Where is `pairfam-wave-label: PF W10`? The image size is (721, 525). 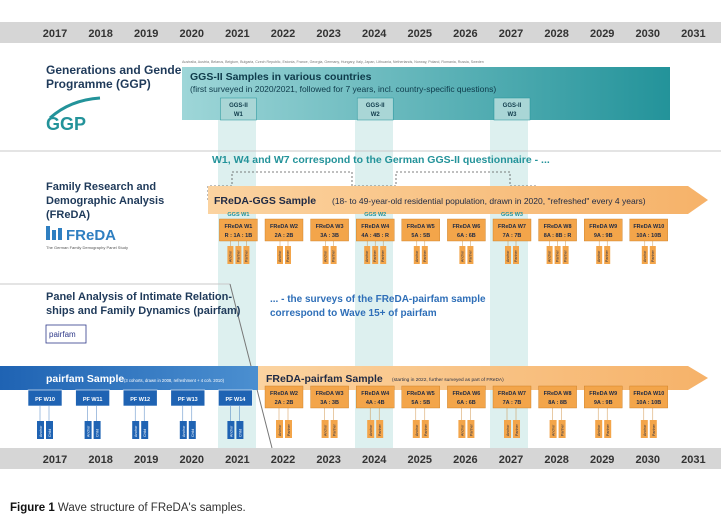 pairfam-wave-label: PF W10 is located at coordinates (45, 400).